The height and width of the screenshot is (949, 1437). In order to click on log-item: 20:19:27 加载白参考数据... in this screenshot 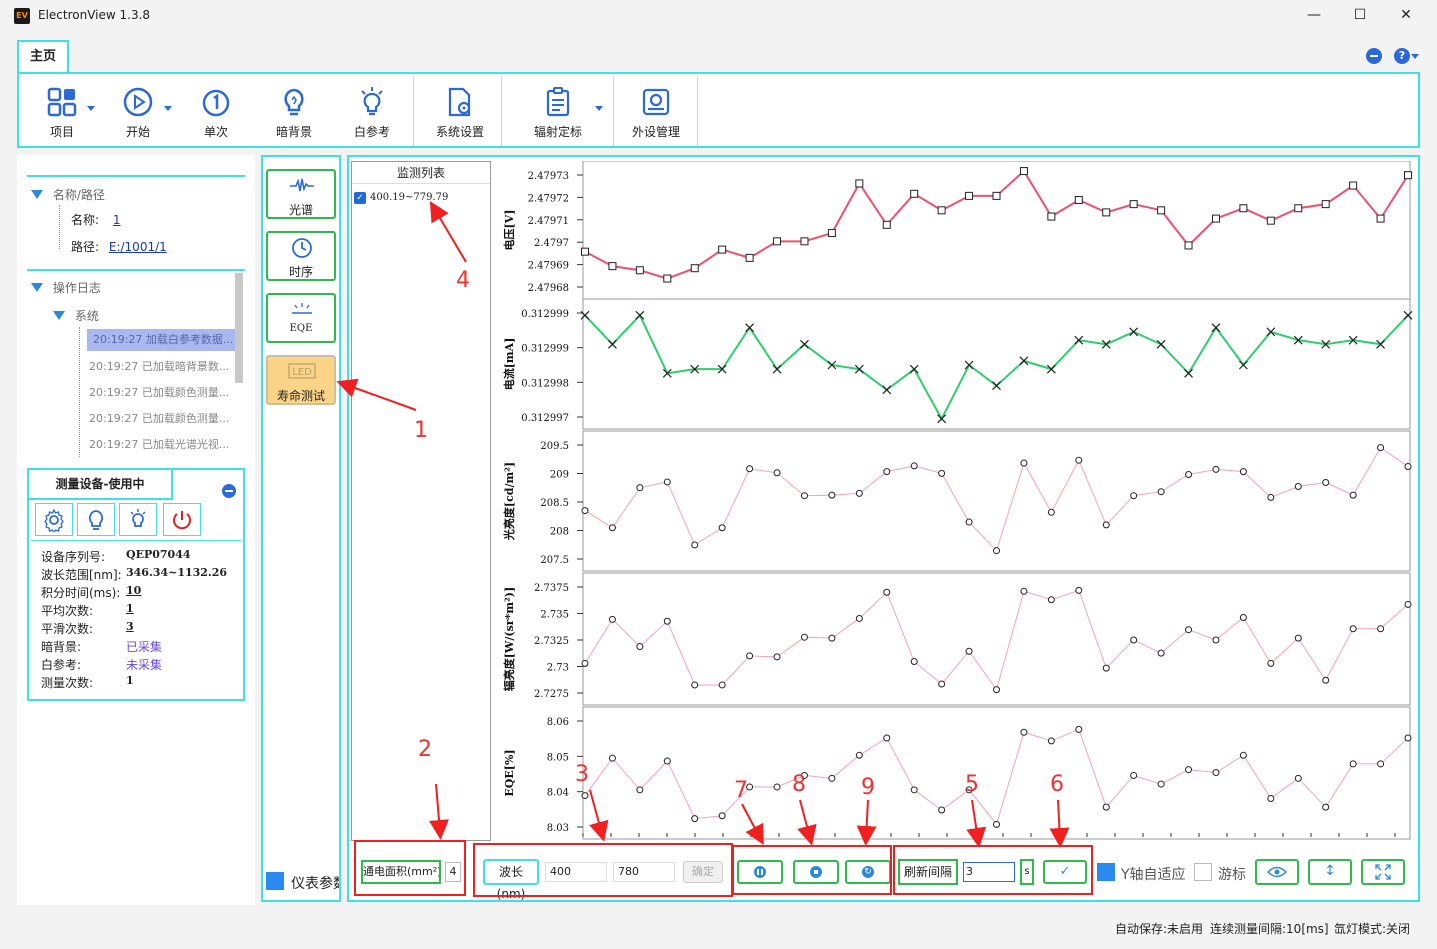, I will do `click(162, 340)`.